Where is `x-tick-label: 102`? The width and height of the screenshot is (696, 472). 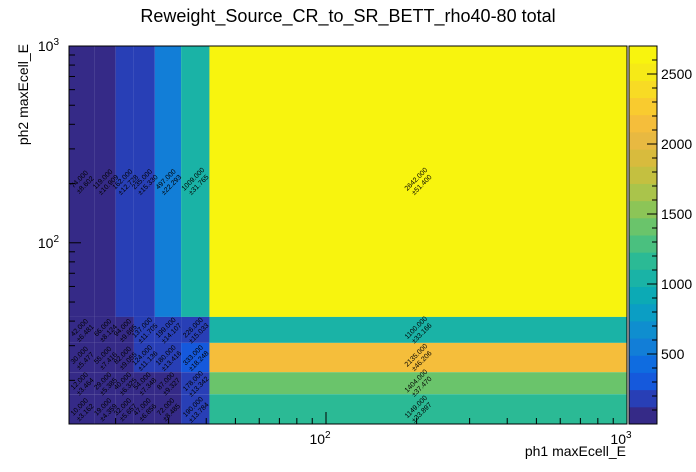 x-tick-label: 102 is located at coordinates (320, 438).